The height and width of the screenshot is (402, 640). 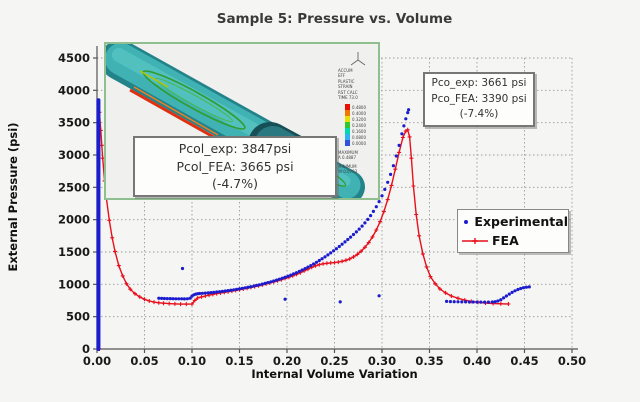 I want to click on y-tick-label: 3000, so click(x=74, y=155).